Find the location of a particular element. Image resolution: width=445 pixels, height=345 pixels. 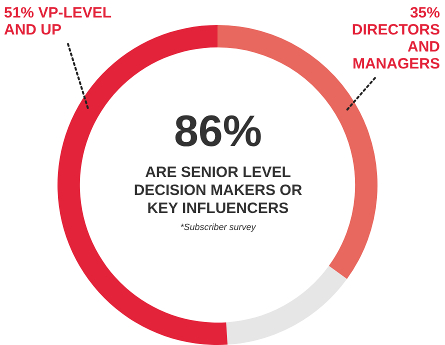

text: *Subscriber survey is located at coordinates (218, 227).